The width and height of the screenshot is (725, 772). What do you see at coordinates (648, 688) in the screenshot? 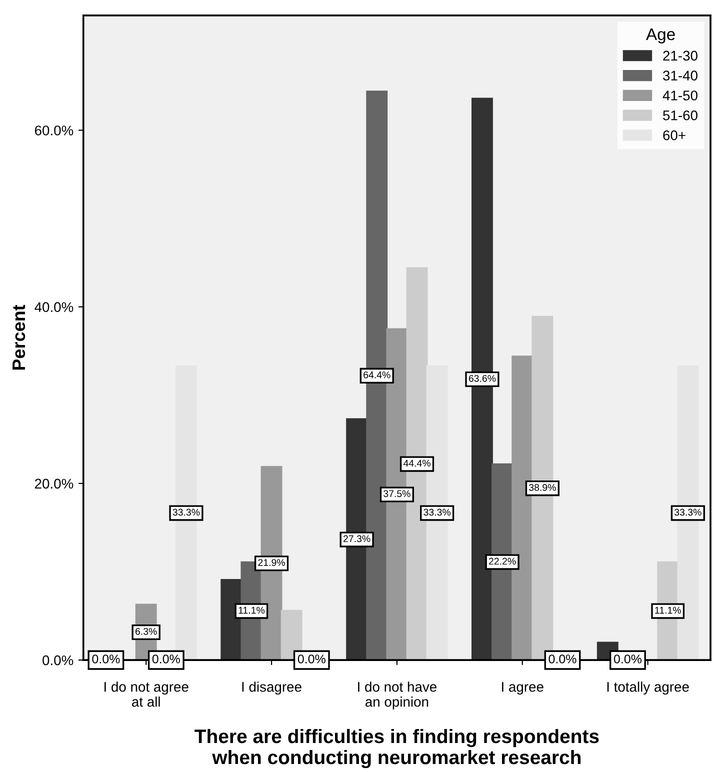
I see `x-tick-label: I totally agree` at bounding box center [648, 688].